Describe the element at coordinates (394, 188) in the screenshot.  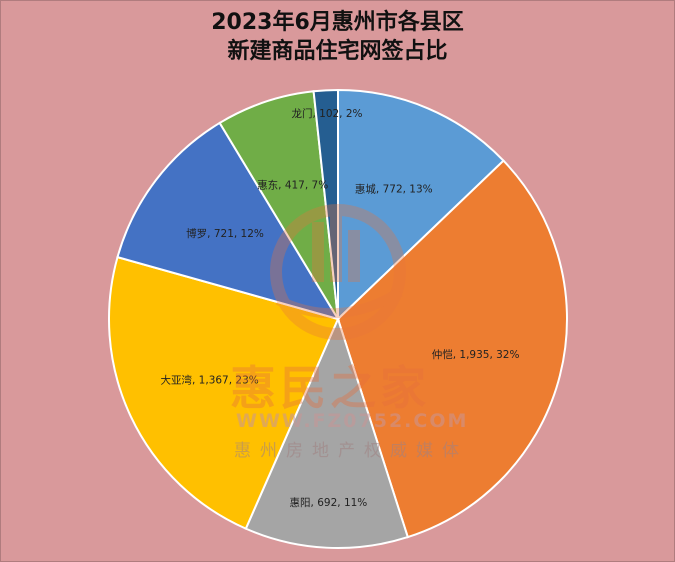
I see `pie-label-1: 惠城, 772, 13%` at that location.